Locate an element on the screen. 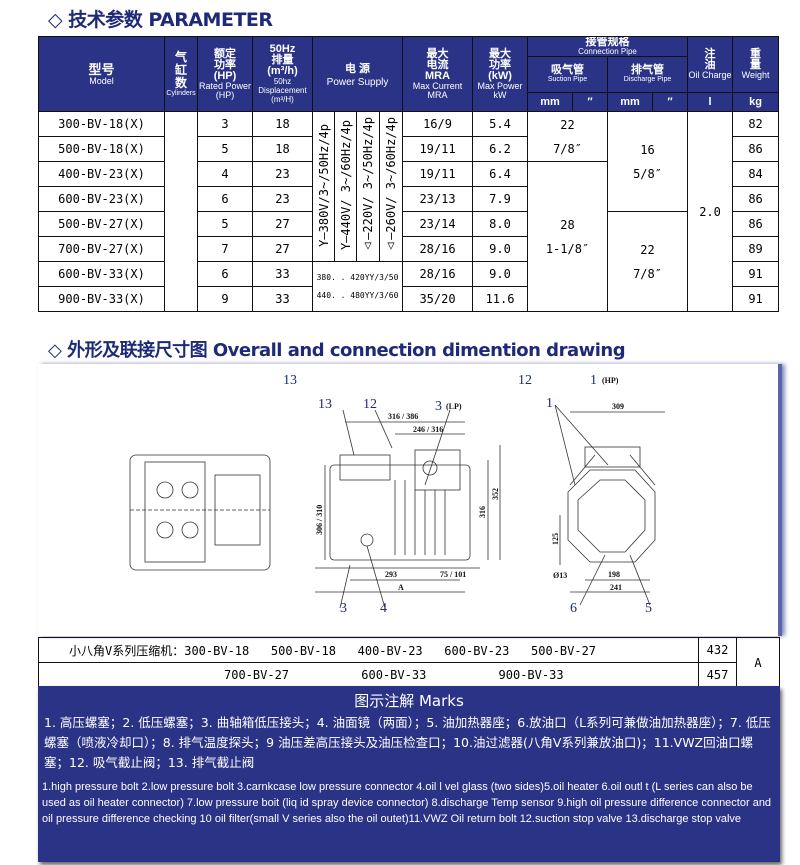 Image resolution: width=800 pixels, height=865 pixels. cell-power-supply: Y—380V/3~/50Hz/4p is located at coordinates (323, 186).